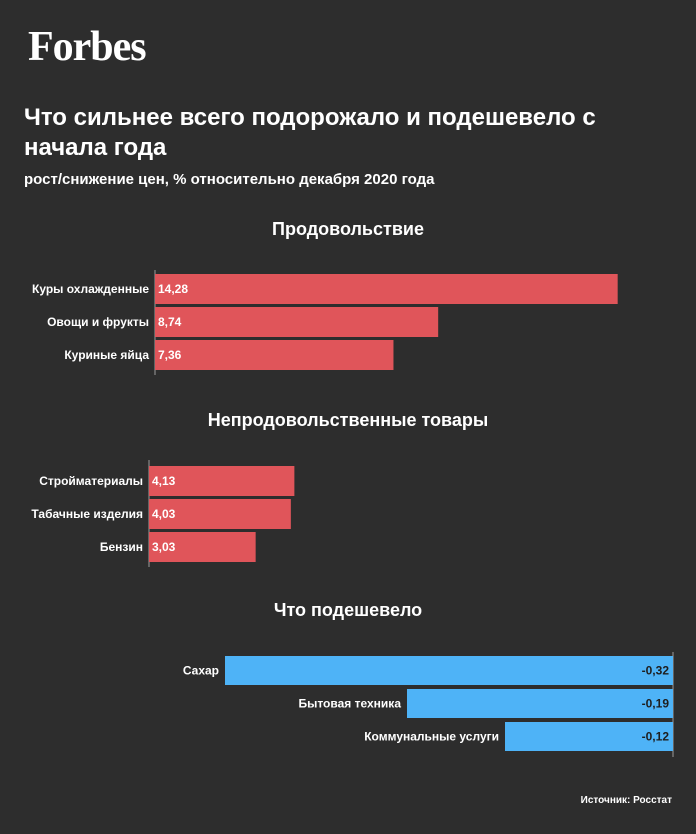 This screenshot has width=696, height=834. I want to click on category-label: Сахар, so click(201, 671).